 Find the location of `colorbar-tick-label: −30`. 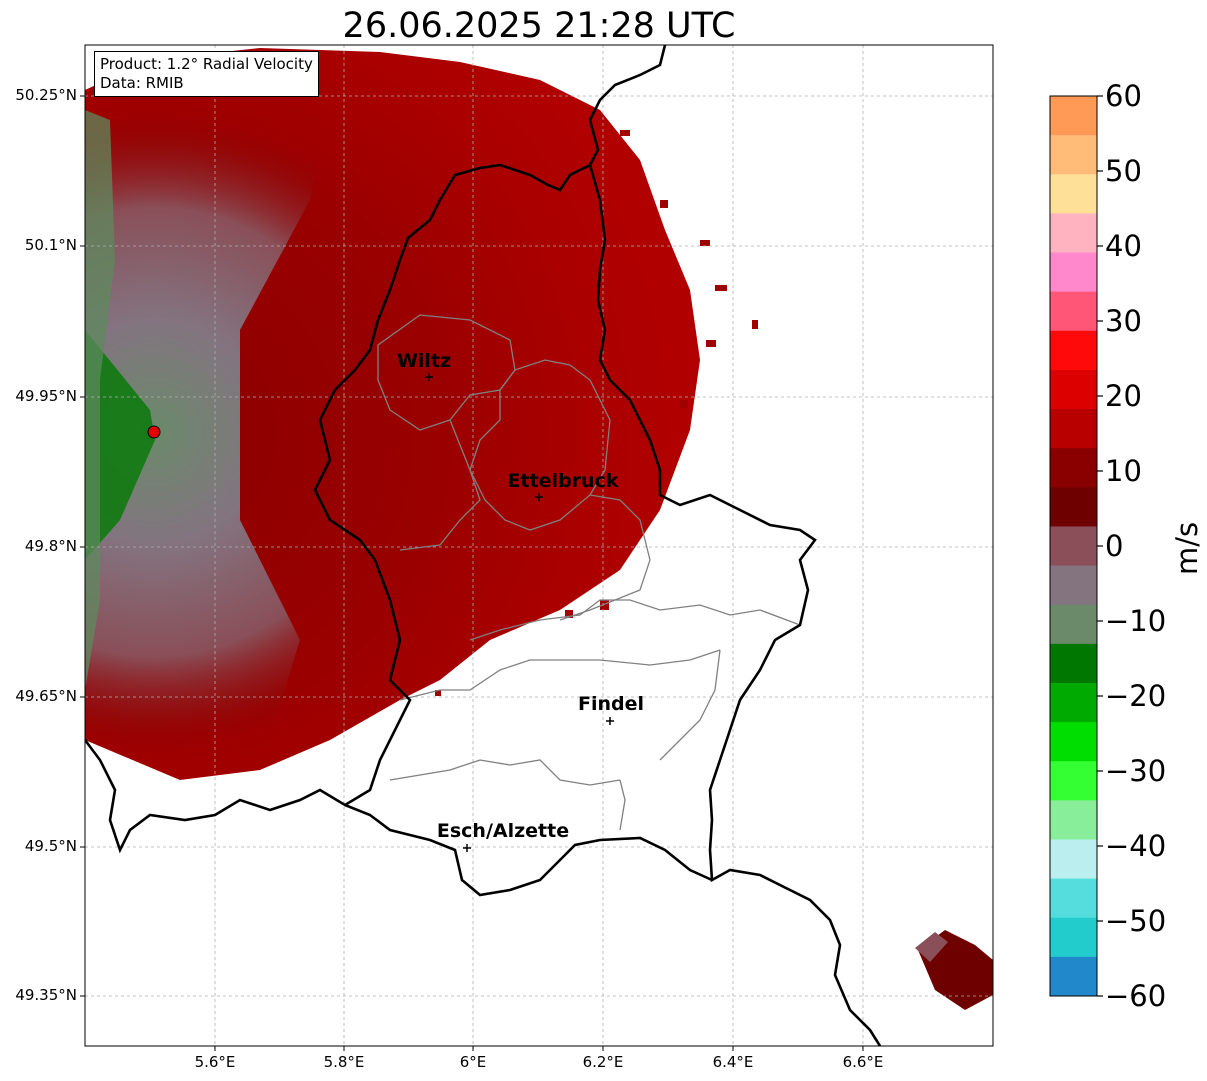

colorbar-tick-label: −30 is located at coordinates (1136, 771).